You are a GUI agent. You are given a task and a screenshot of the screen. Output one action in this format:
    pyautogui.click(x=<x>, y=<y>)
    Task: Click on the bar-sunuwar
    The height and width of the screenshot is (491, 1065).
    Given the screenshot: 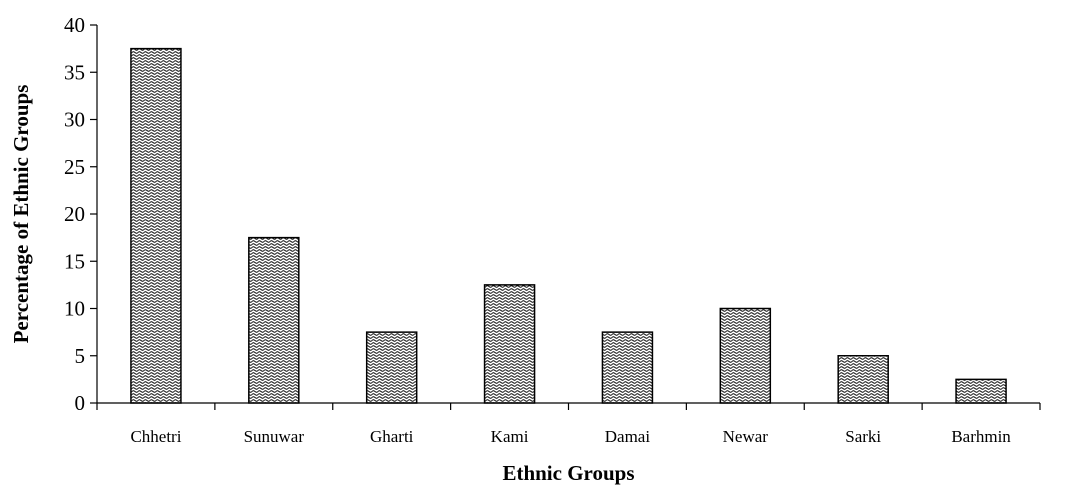 What is the action you would take?
    pyautogui.click(x=274, y=320)
    